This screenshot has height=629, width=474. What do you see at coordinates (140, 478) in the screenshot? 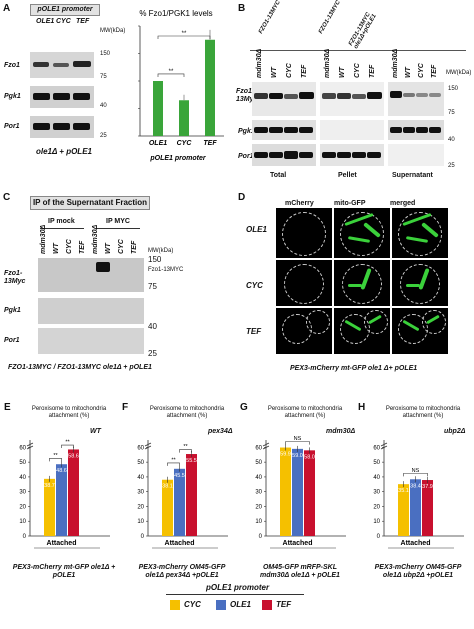
I see `panel-f-ytick-label: 40` at bounding box center [140, 478].